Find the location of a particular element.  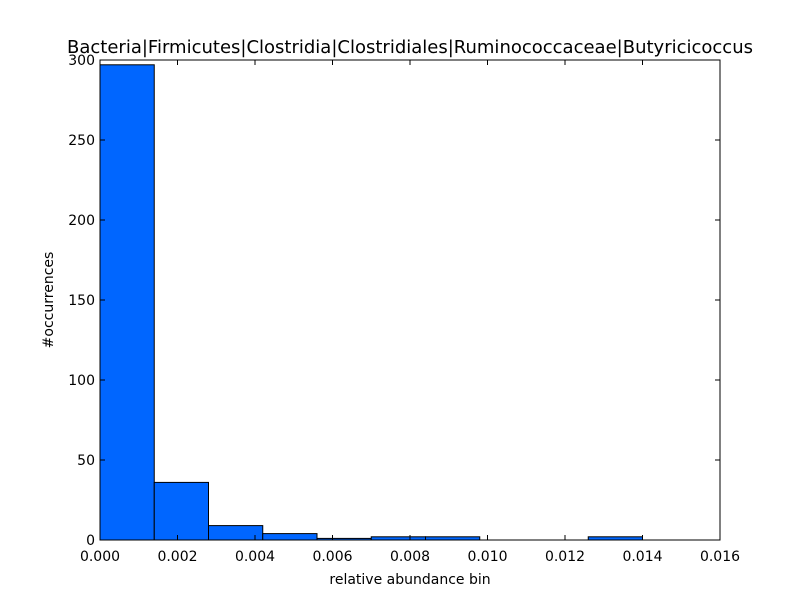

x-tick-label: 0.006 is located at coordinates (332, 557).